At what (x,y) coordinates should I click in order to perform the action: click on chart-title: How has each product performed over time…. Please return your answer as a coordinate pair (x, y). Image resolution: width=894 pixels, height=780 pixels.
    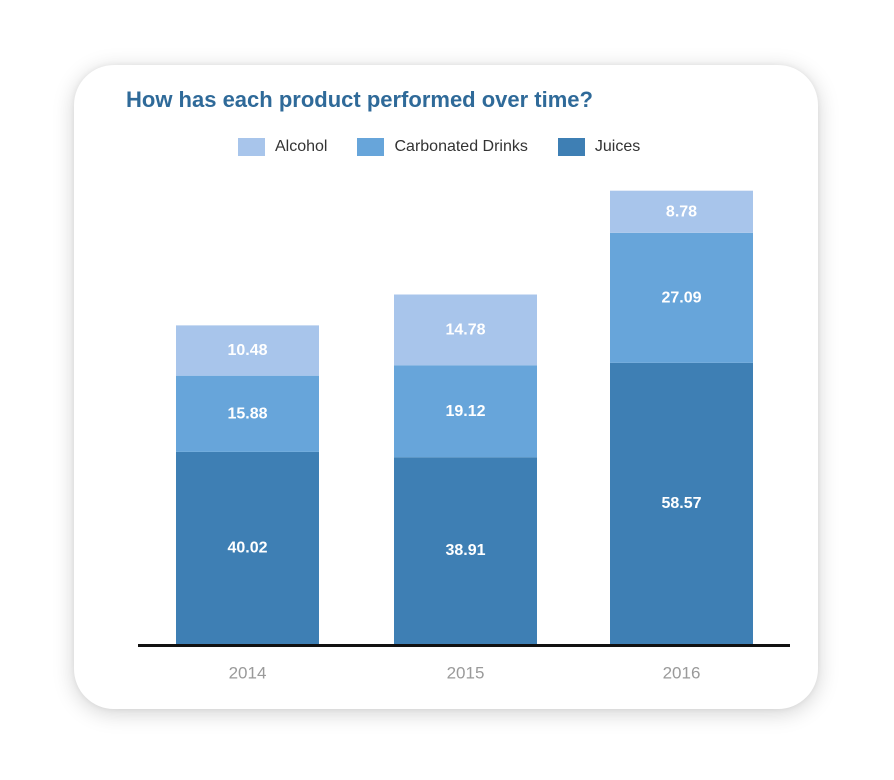
    Looking at the image, I should click on (359, 99).